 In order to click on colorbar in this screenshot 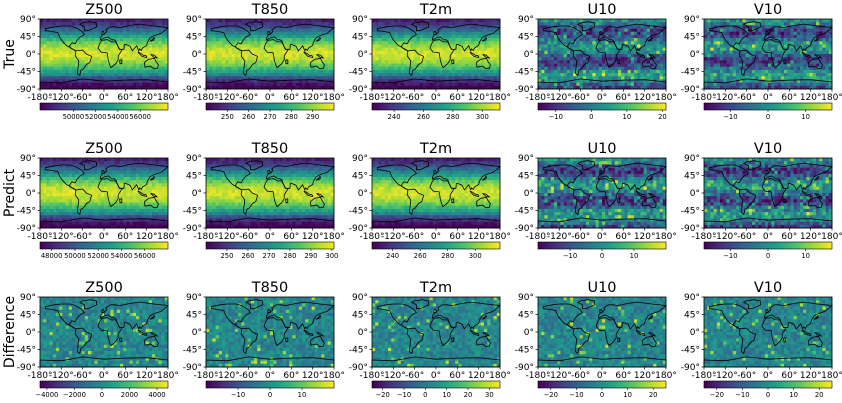, I will do `click(768, 384)`.